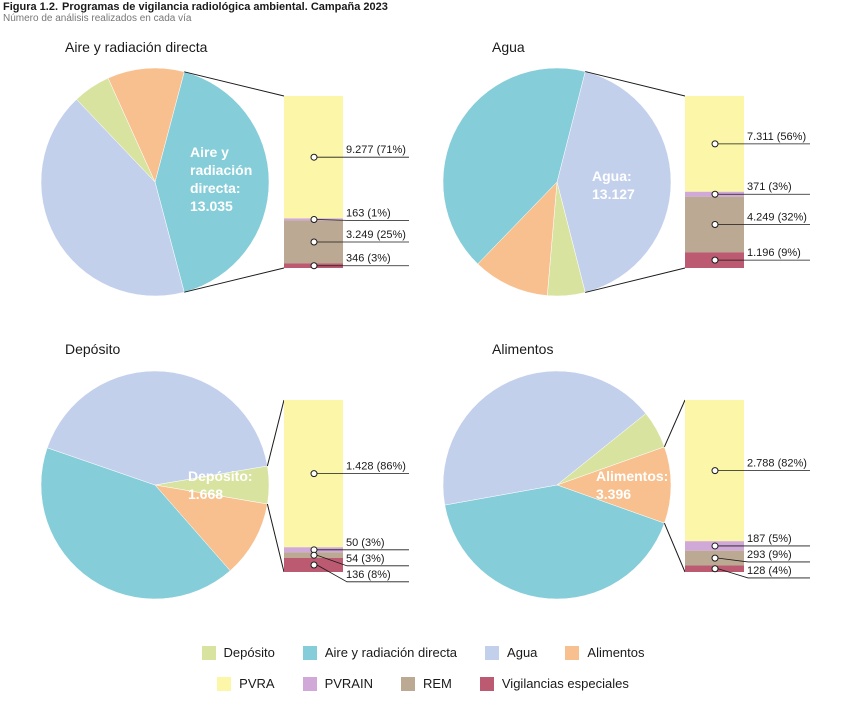 This screenshot has width=846, height=705. I want to click on pie-center-label-line: 3.396, so click(613, 494).